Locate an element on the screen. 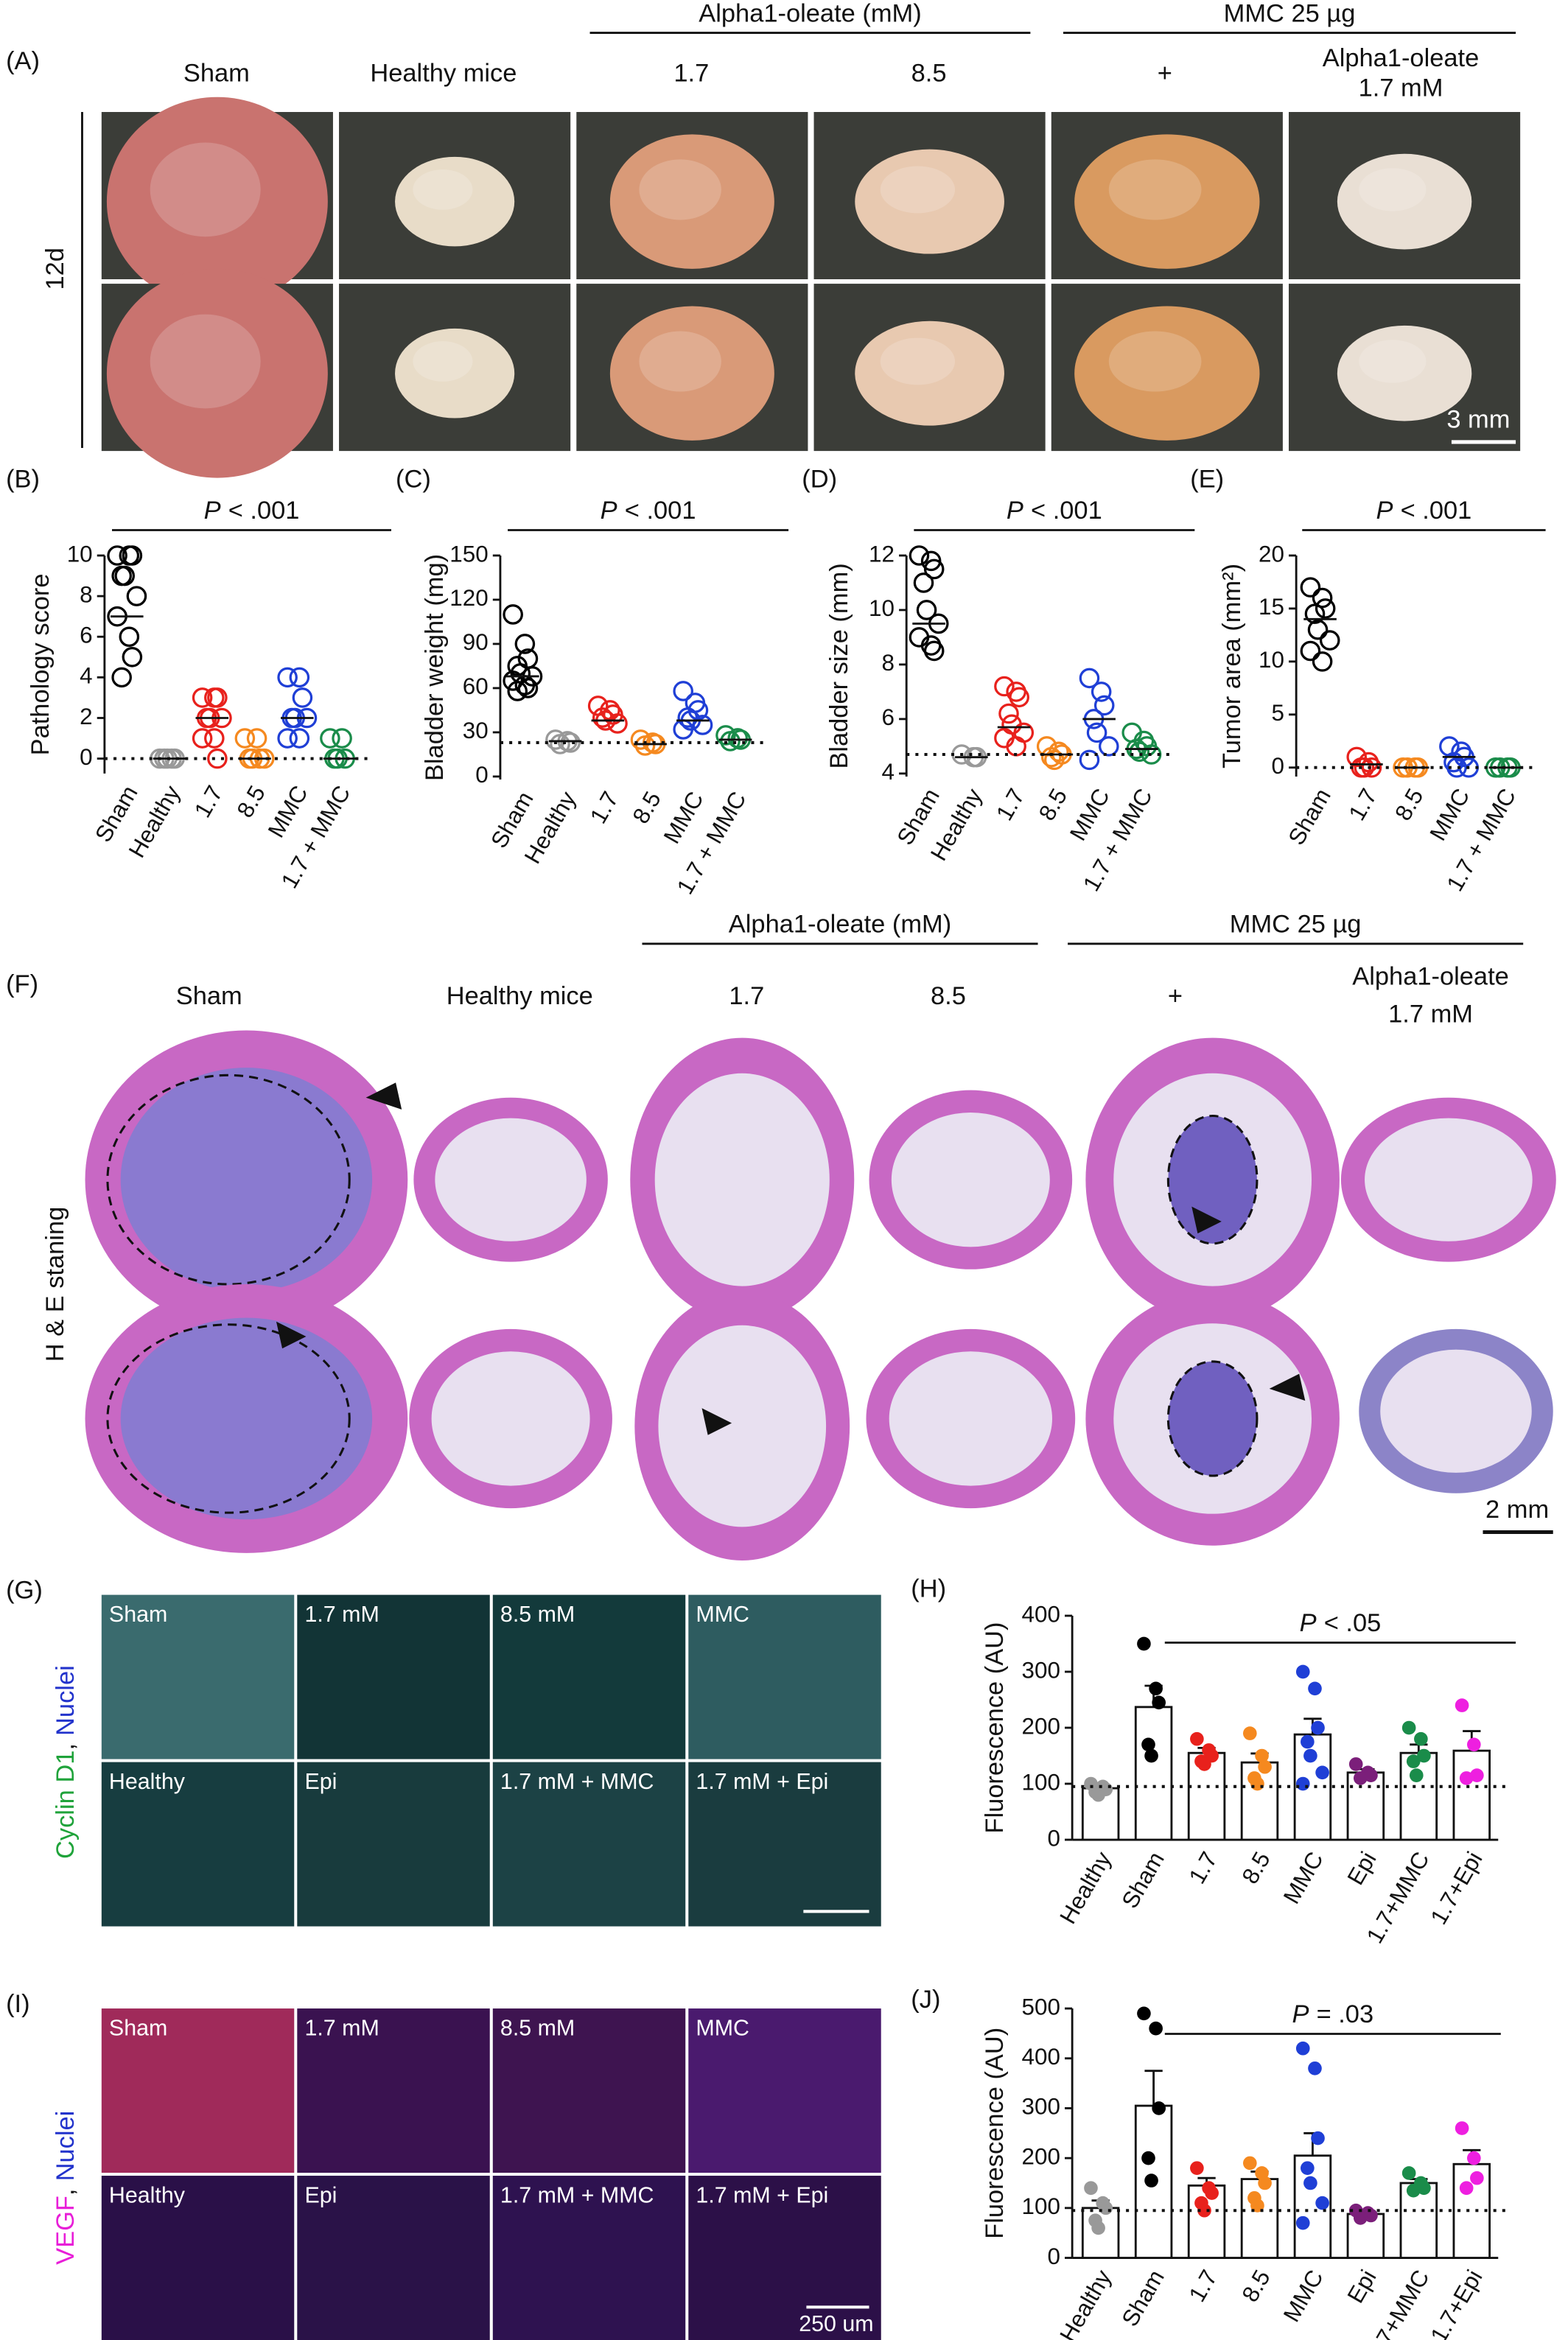  y-tick-label: 500 is located at coordinates (1041, 2007).